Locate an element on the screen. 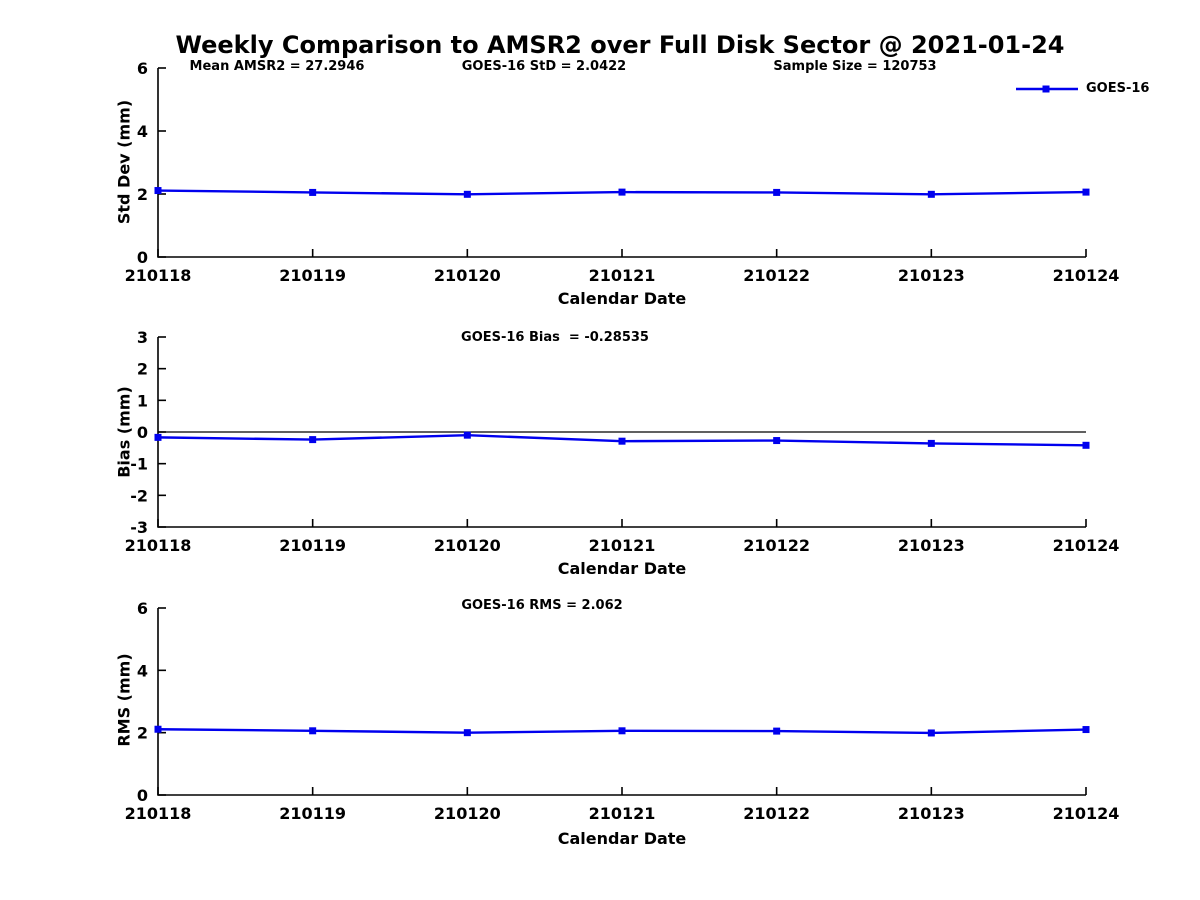  legend: GOES-16 is located at coordinates (1082, 88).